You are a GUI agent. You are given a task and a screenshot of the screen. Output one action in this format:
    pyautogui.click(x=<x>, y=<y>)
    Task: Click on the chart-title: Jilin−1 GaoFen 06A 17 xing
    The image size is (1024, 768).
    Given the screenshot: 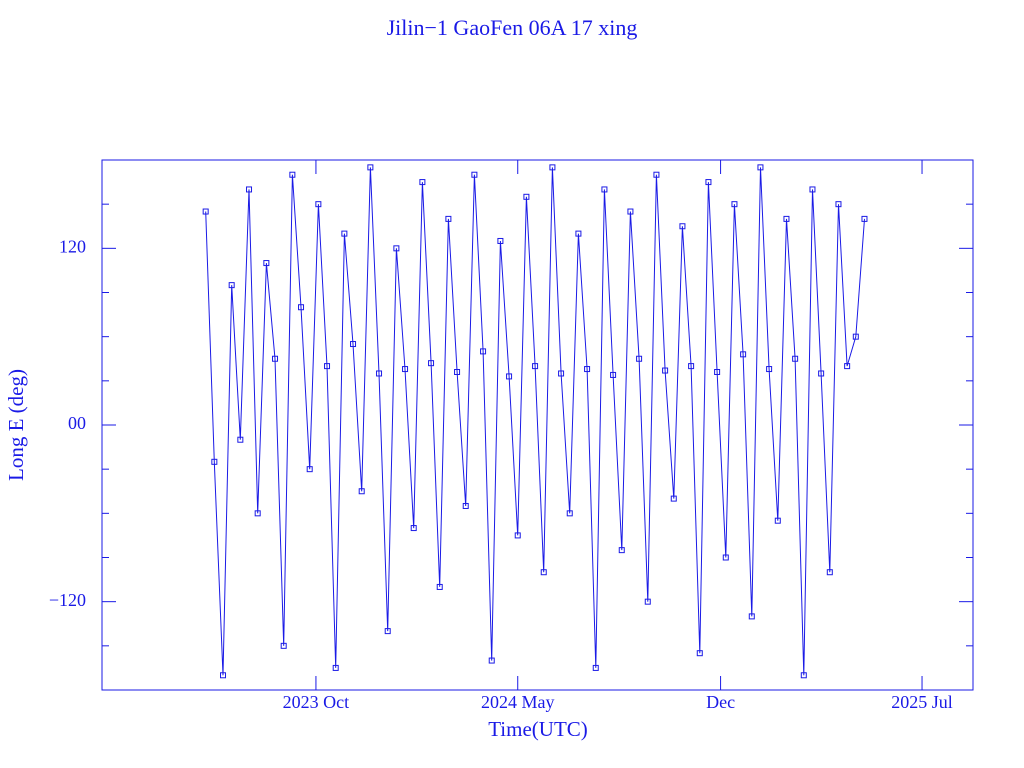 What is the action you would take?
    pyautogui.click(x=512, y=27)
    